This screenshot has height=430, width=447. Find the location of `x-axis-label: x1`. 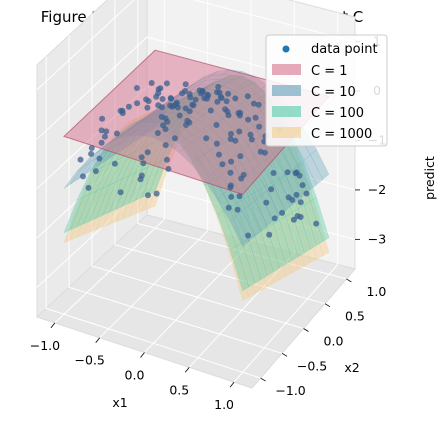

x-axis-label: x1 is located at coordinates (119, 402).